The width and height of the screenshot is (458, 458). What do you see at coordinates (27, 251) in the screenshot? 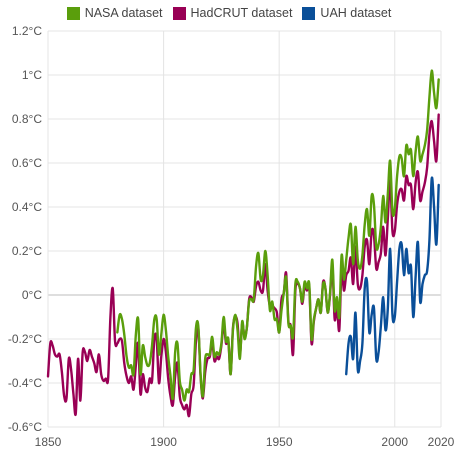
I see `y-tick-label: 0.2°C` at bounding box center [27, 251].